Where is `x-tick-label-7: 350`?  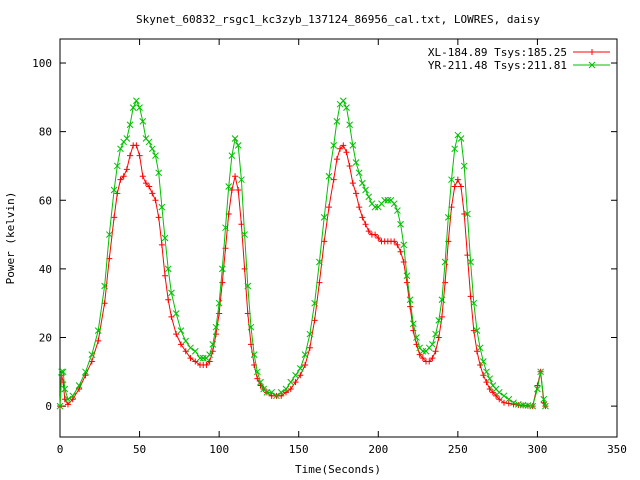
x-tick-label-7: 350 is located at coordinates (617, 449).